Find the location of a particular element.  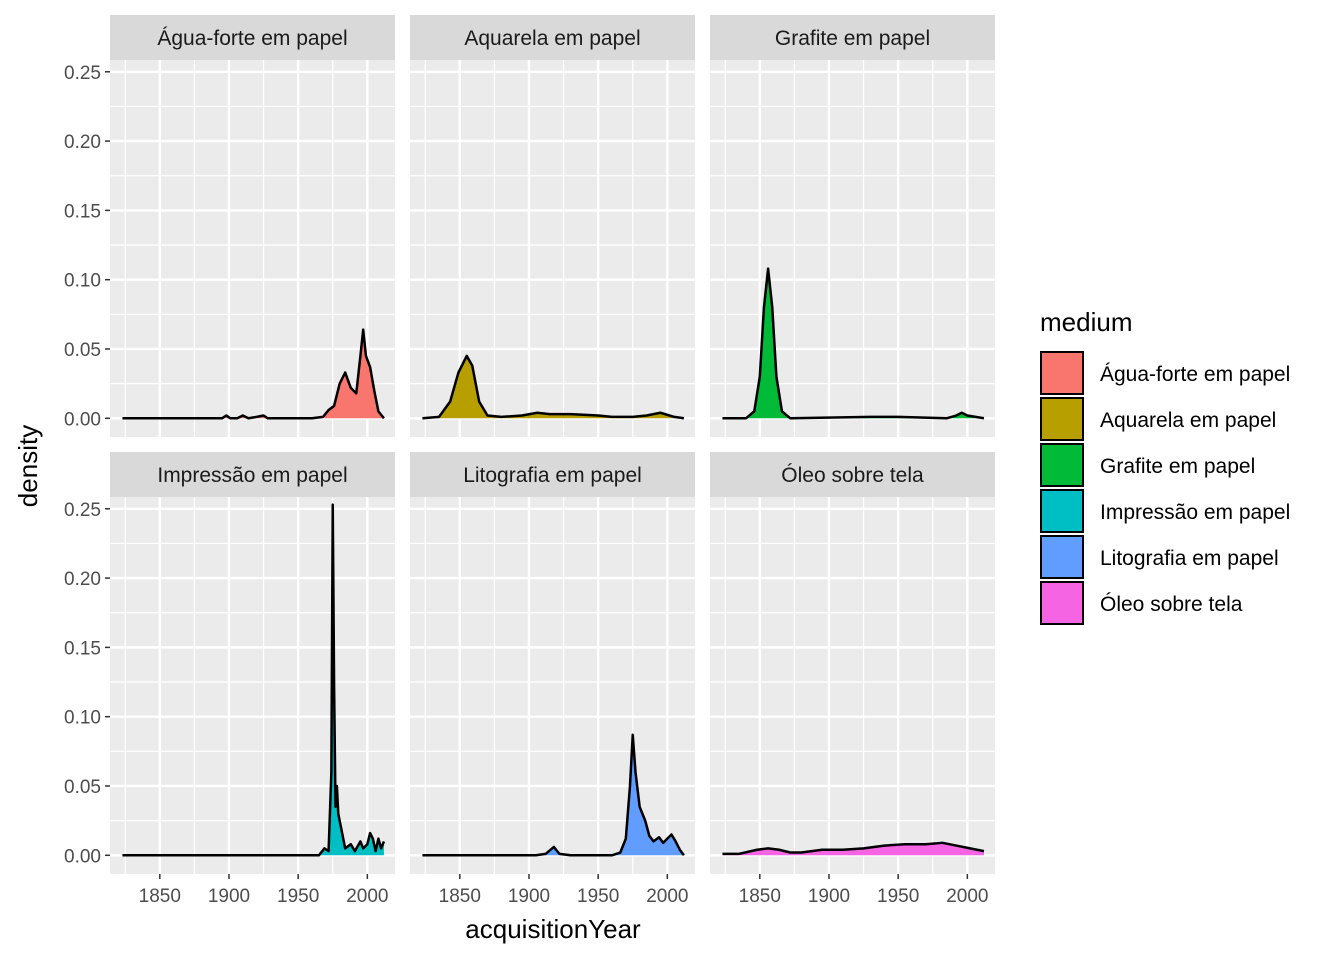

panel-aquarela-em-papel: Aquarela em papel is located at coordinates (552, 226).